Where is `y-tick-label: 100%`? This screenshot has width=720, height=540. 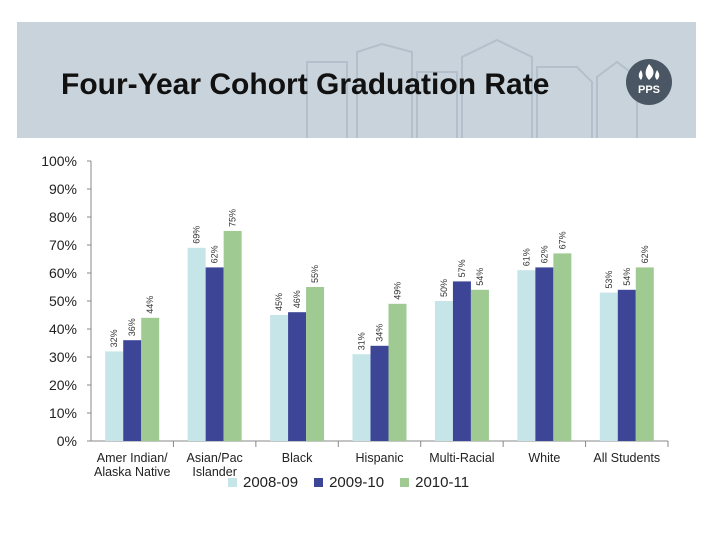
y-tick-label: 100% is located at coordinates (59, 161).